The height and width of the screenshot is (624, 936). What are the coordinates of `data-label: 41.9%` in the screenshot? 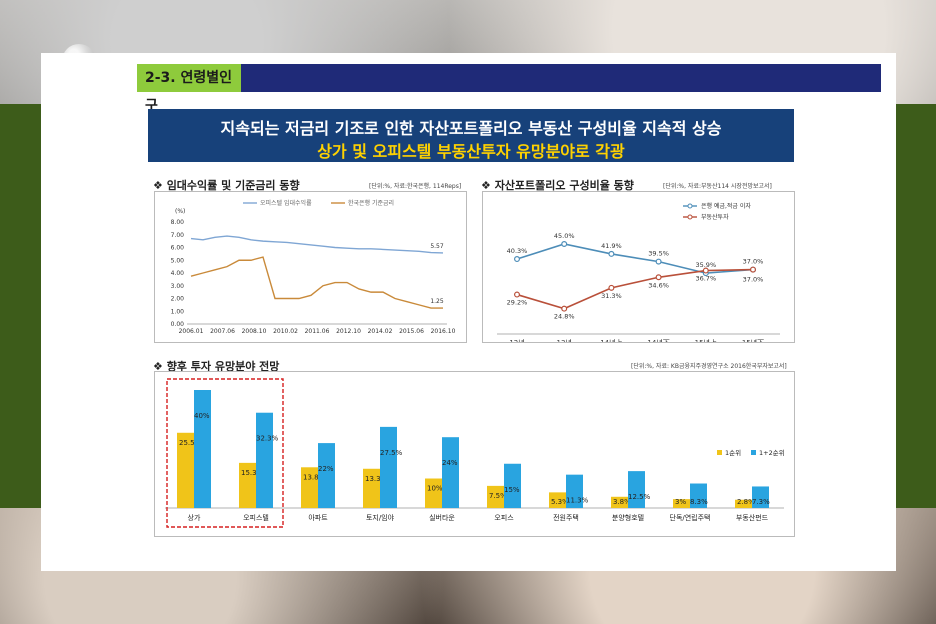 It's located at (611, 246).